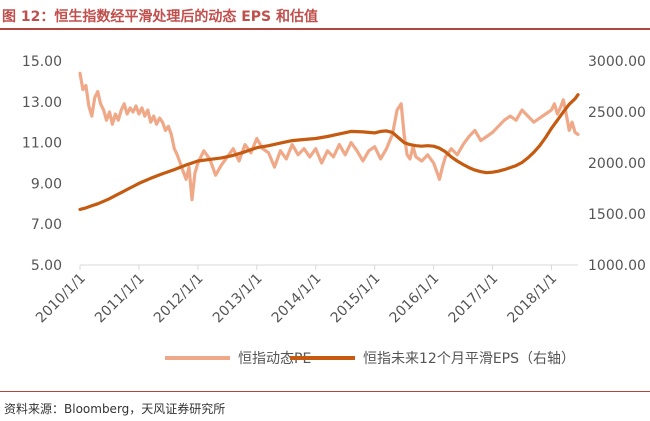 This screenshot has width=650, height=421. I want to click on legend: 恒指动态PE 恒指未来12个月平滑EPS（右轴）, so click(370, 358).